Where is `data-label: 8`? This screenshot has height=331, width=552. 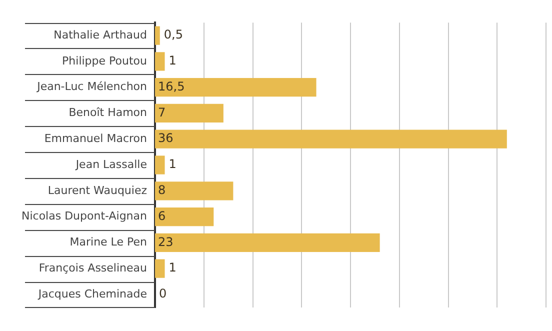 data-label: 8 is located at coordinates (162, 190).